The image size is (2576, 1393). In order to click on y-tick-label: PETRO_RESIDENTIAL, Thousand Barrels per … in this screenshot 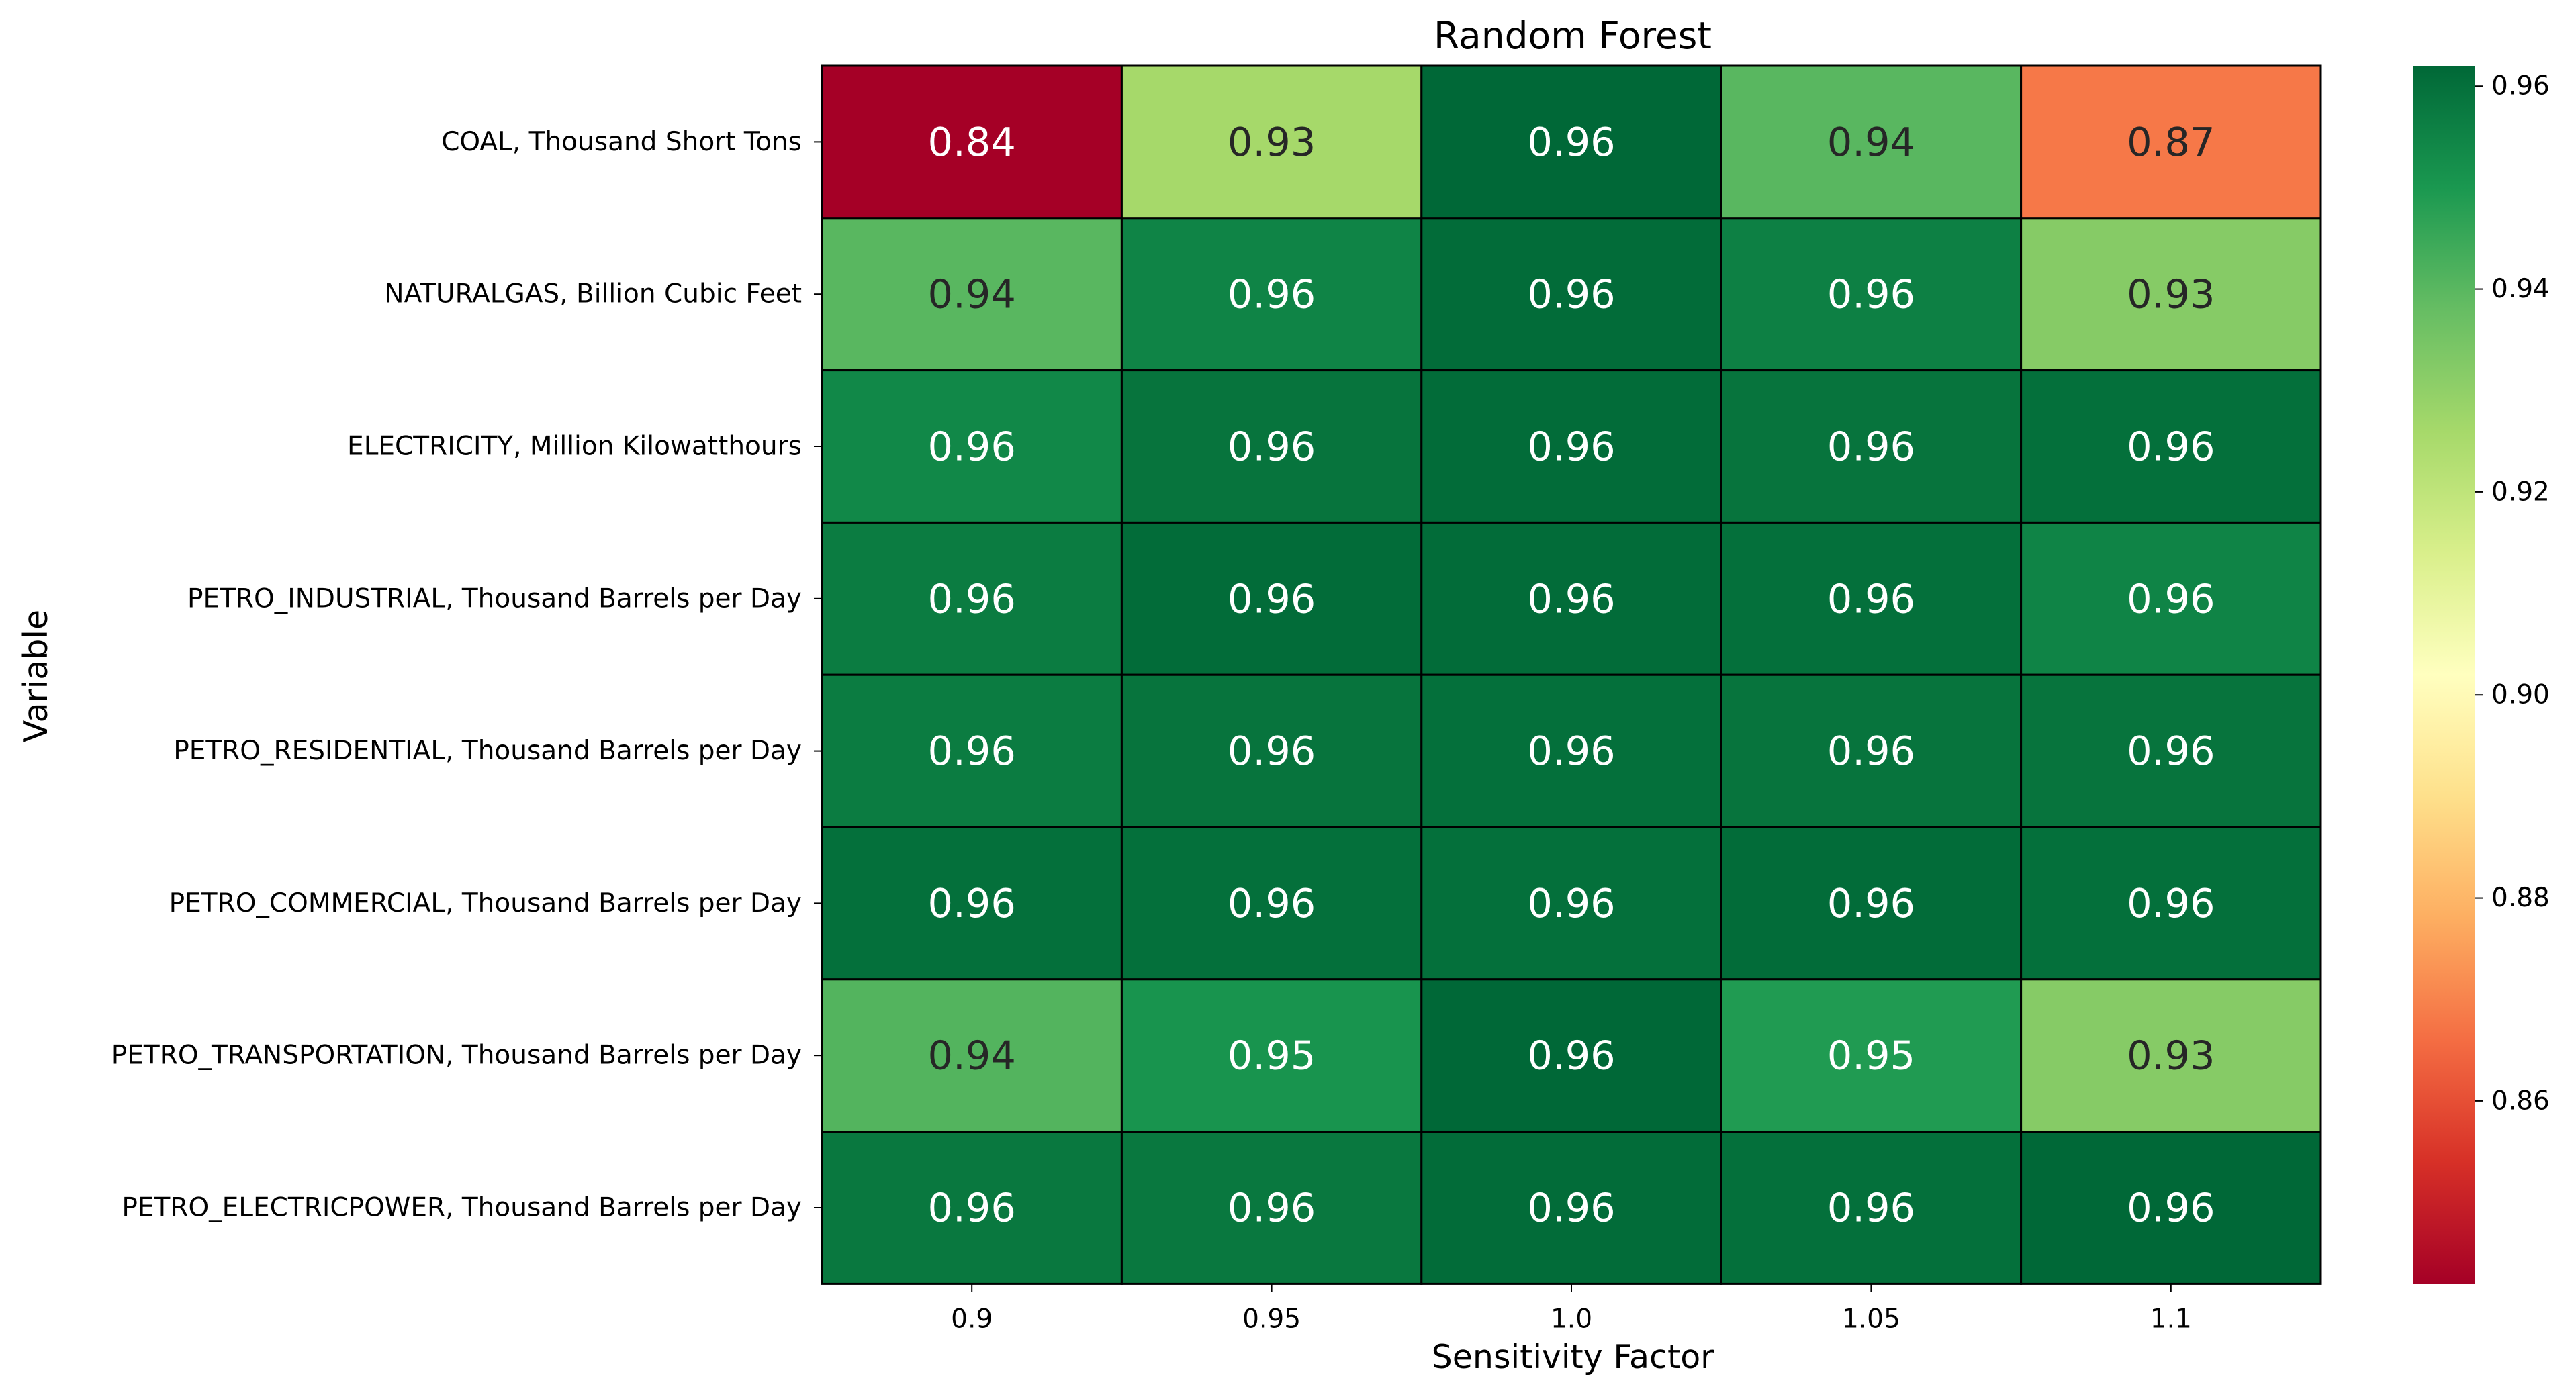, I will do `click(487, 751)`.